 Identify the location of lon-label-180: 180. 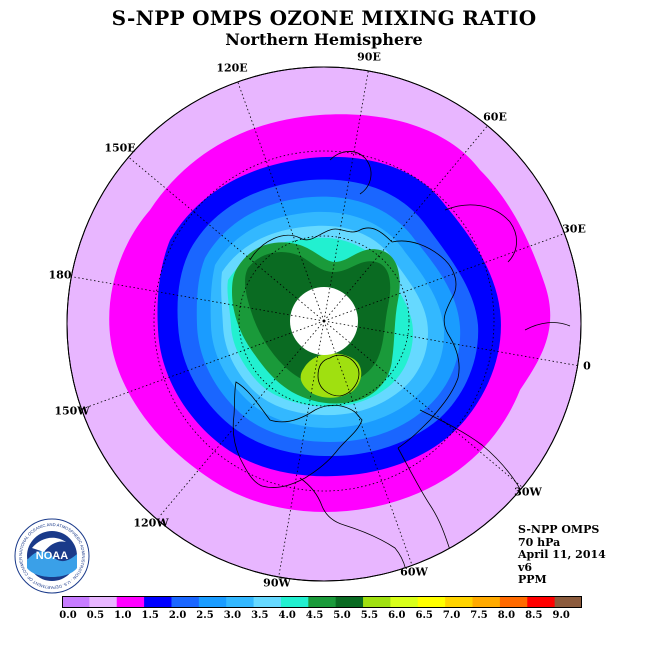
(60, 275).